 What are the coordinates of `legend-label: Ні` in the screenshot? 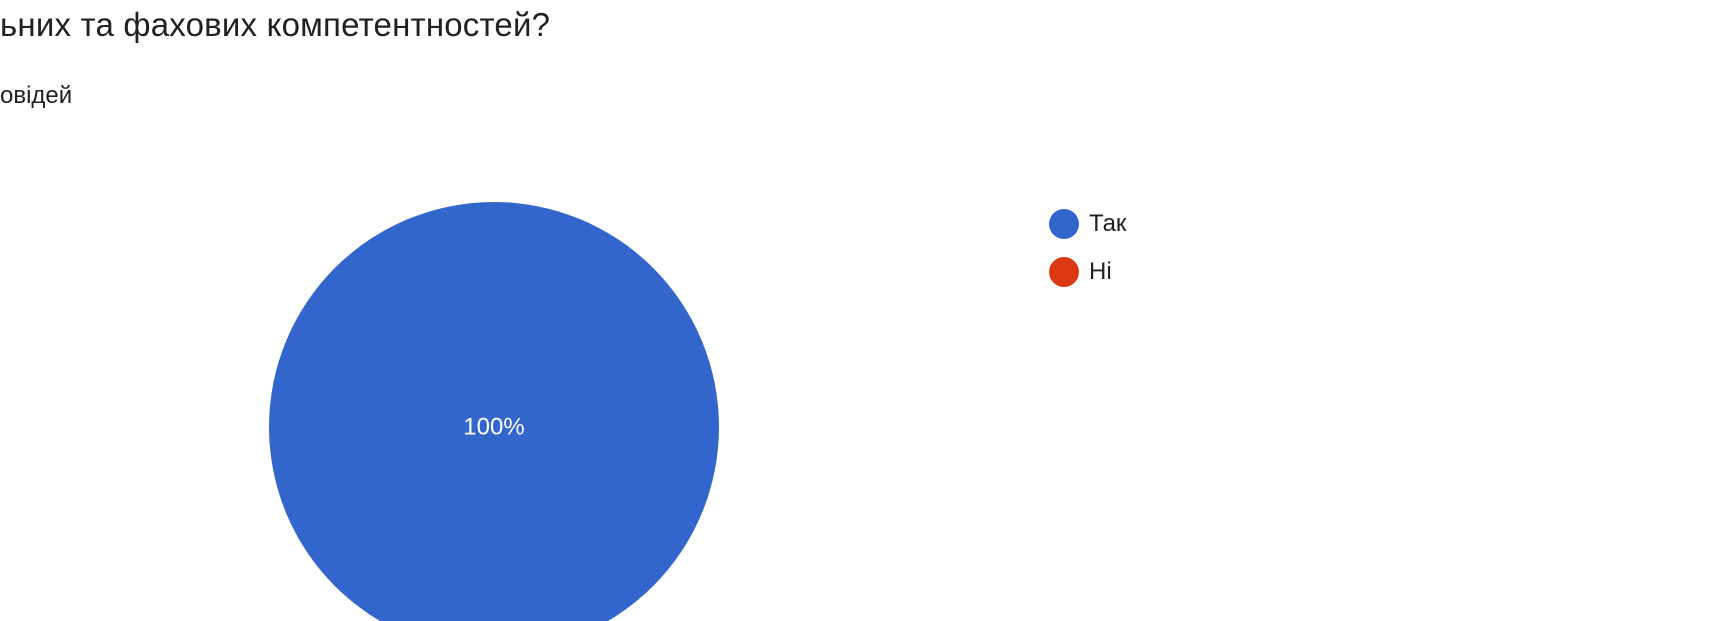 It's located at (1100, 271).